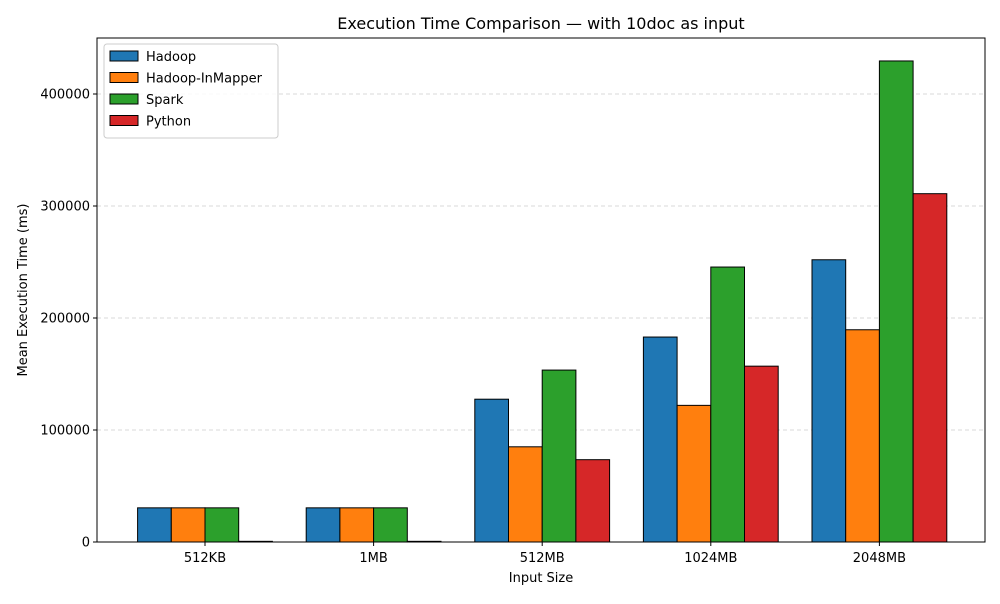 The image size is (1000, 604). I want to click on legend-label: Python, so click(168, 122).